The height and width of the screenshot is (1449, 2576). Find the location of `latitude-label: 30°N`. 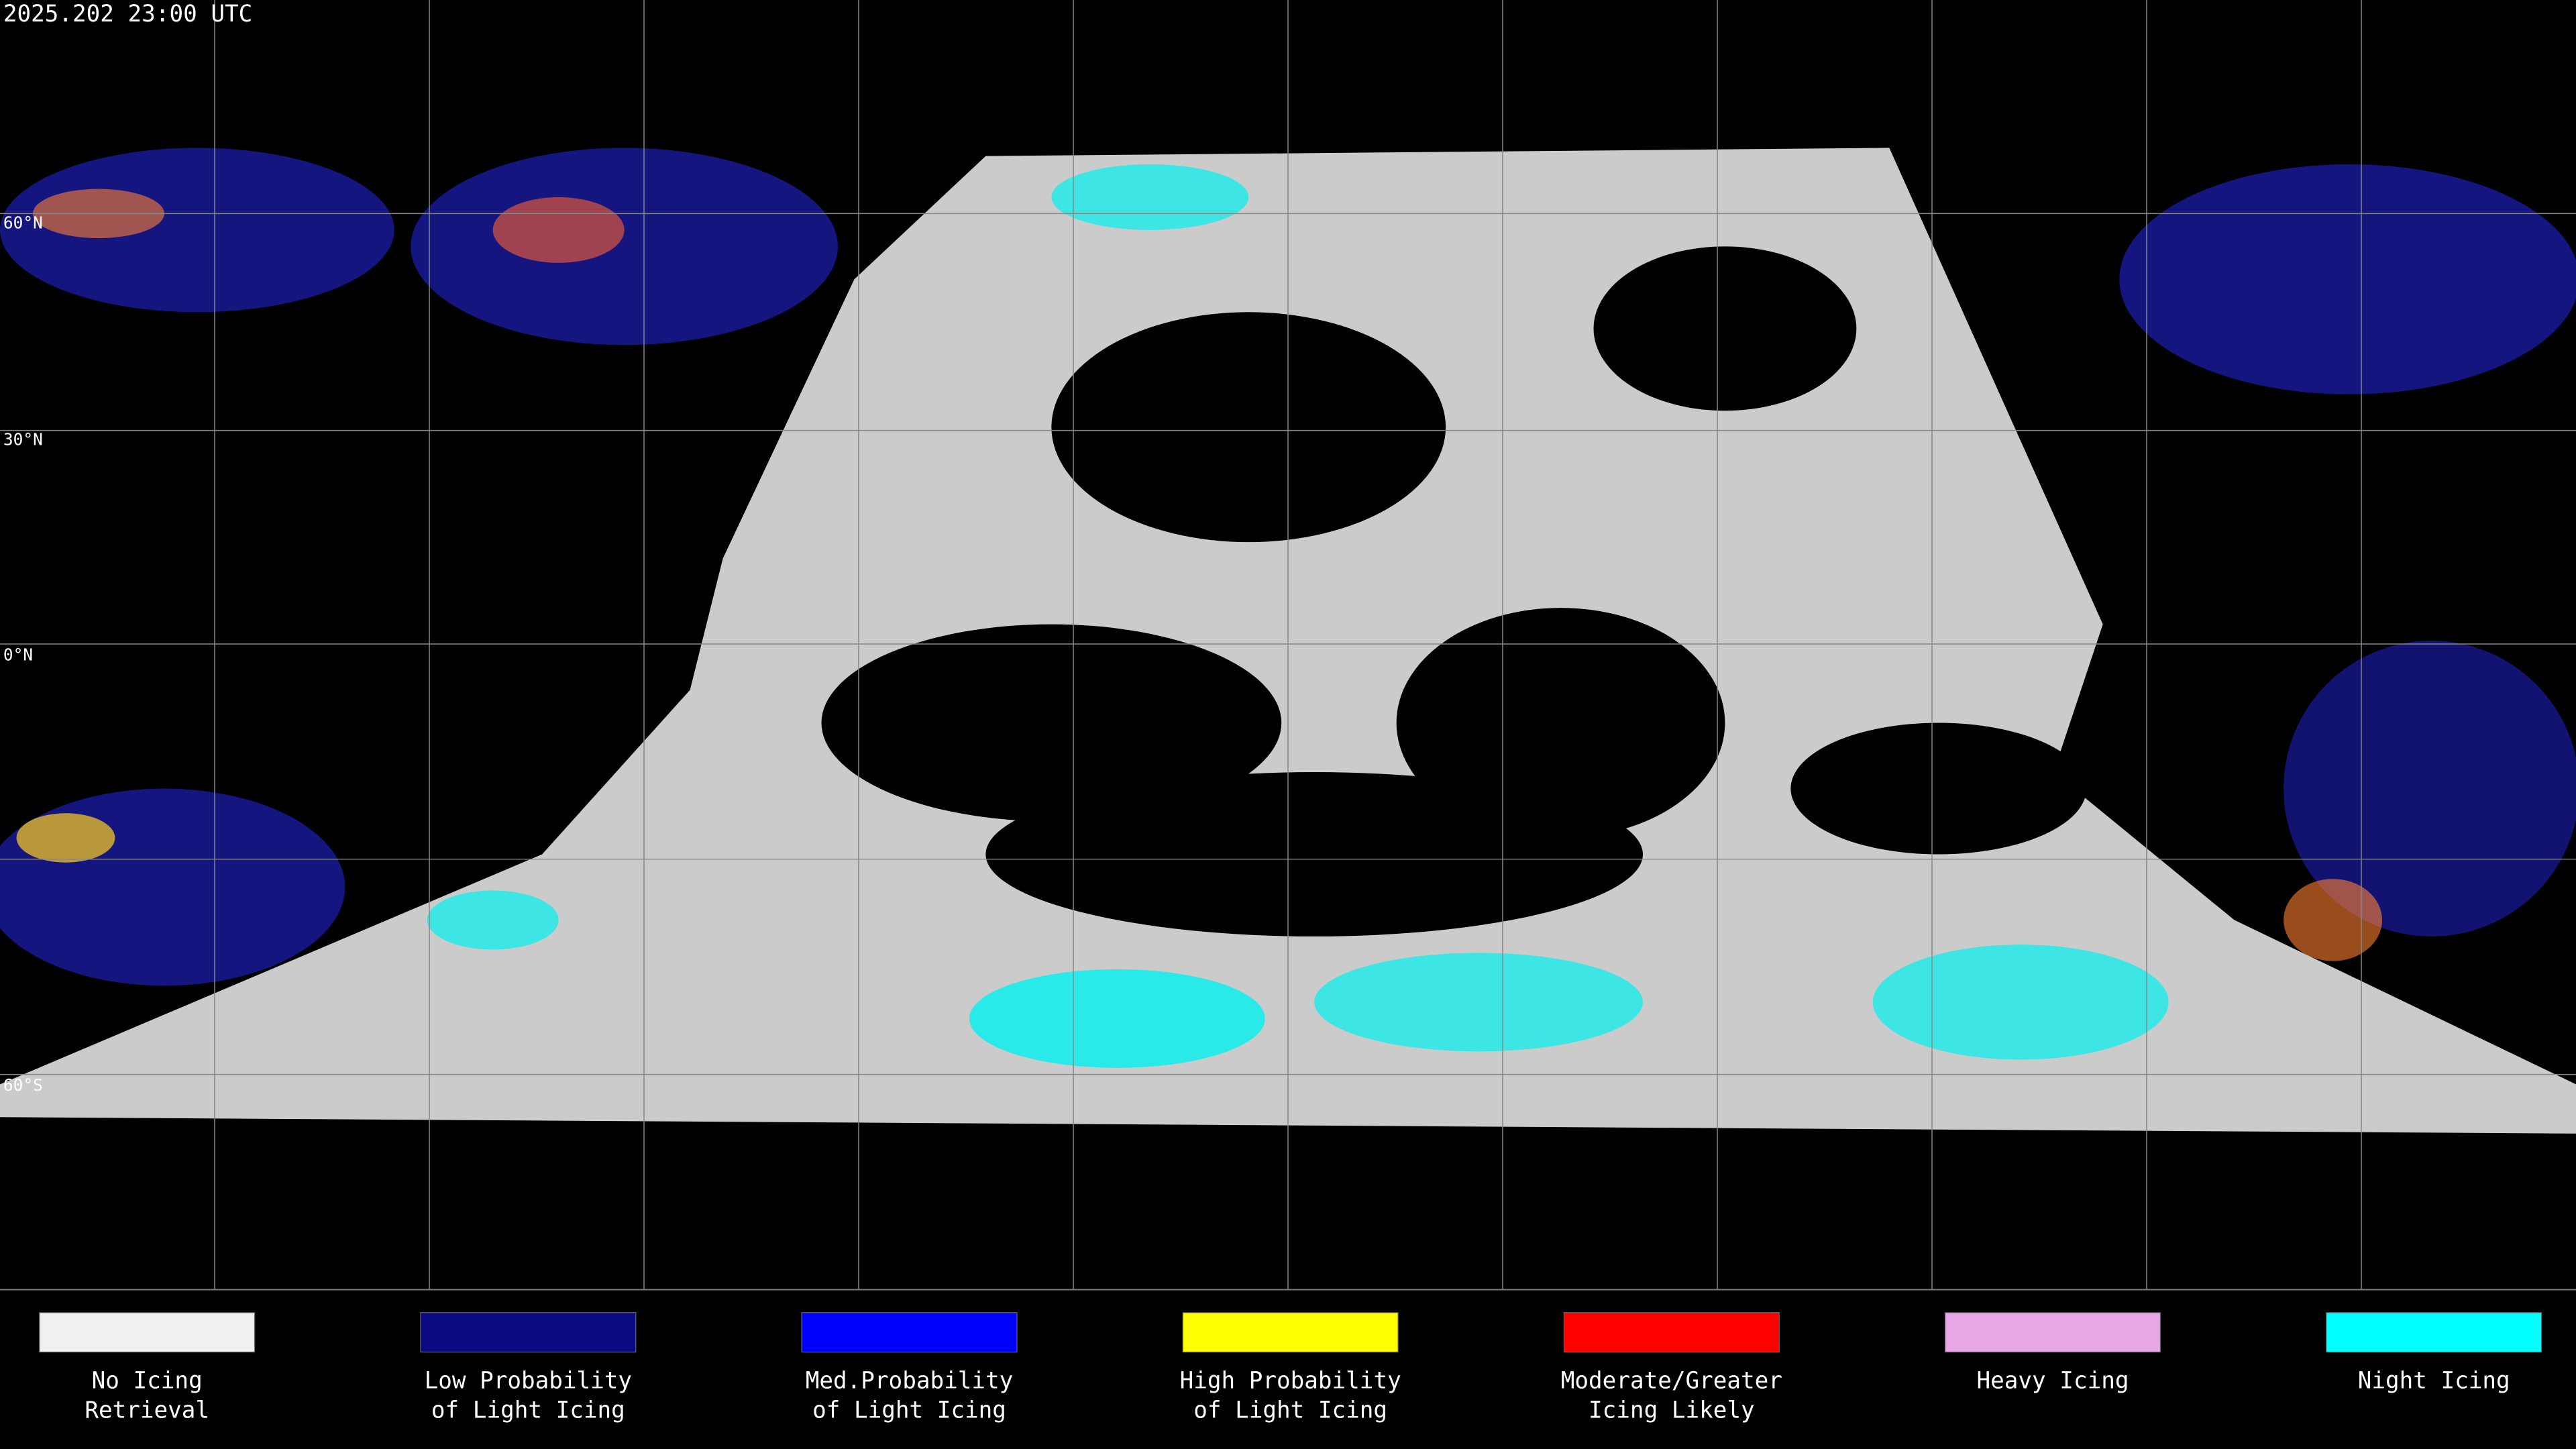

latitude-label: 30°N is located at coordinates (23, 439).